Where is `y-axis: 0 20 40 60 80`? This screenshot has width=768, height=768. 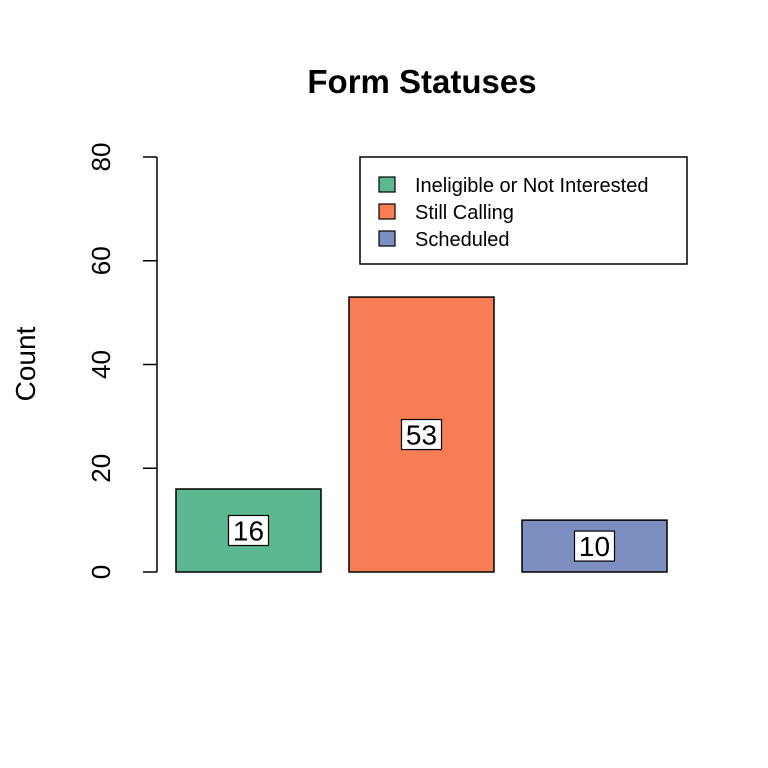
y-axis: 0 20 40 60 80 is located at coordinates (122, 361).